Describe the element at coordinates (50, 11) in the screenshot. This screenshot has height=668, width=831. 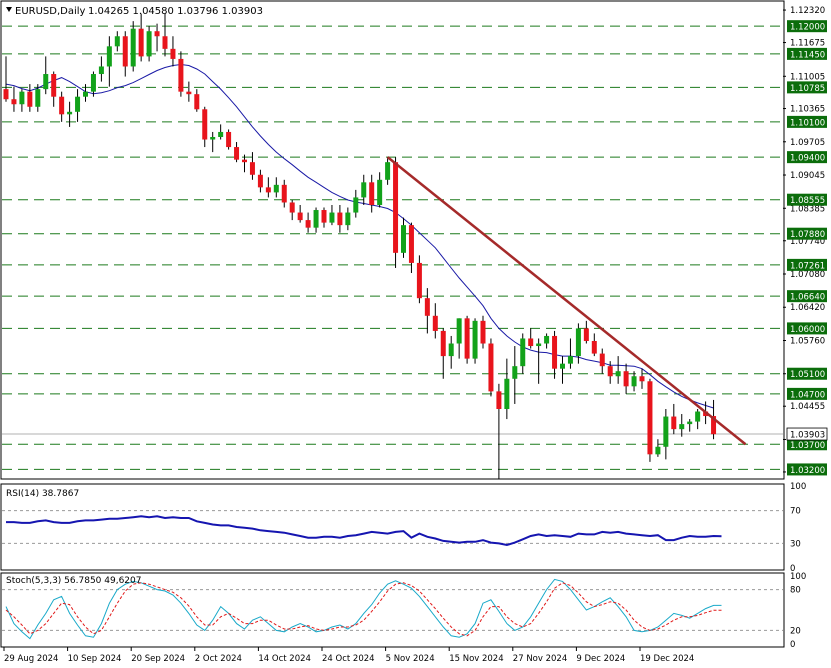
I see `symbol-label: EURUSD,Daily` at that location.